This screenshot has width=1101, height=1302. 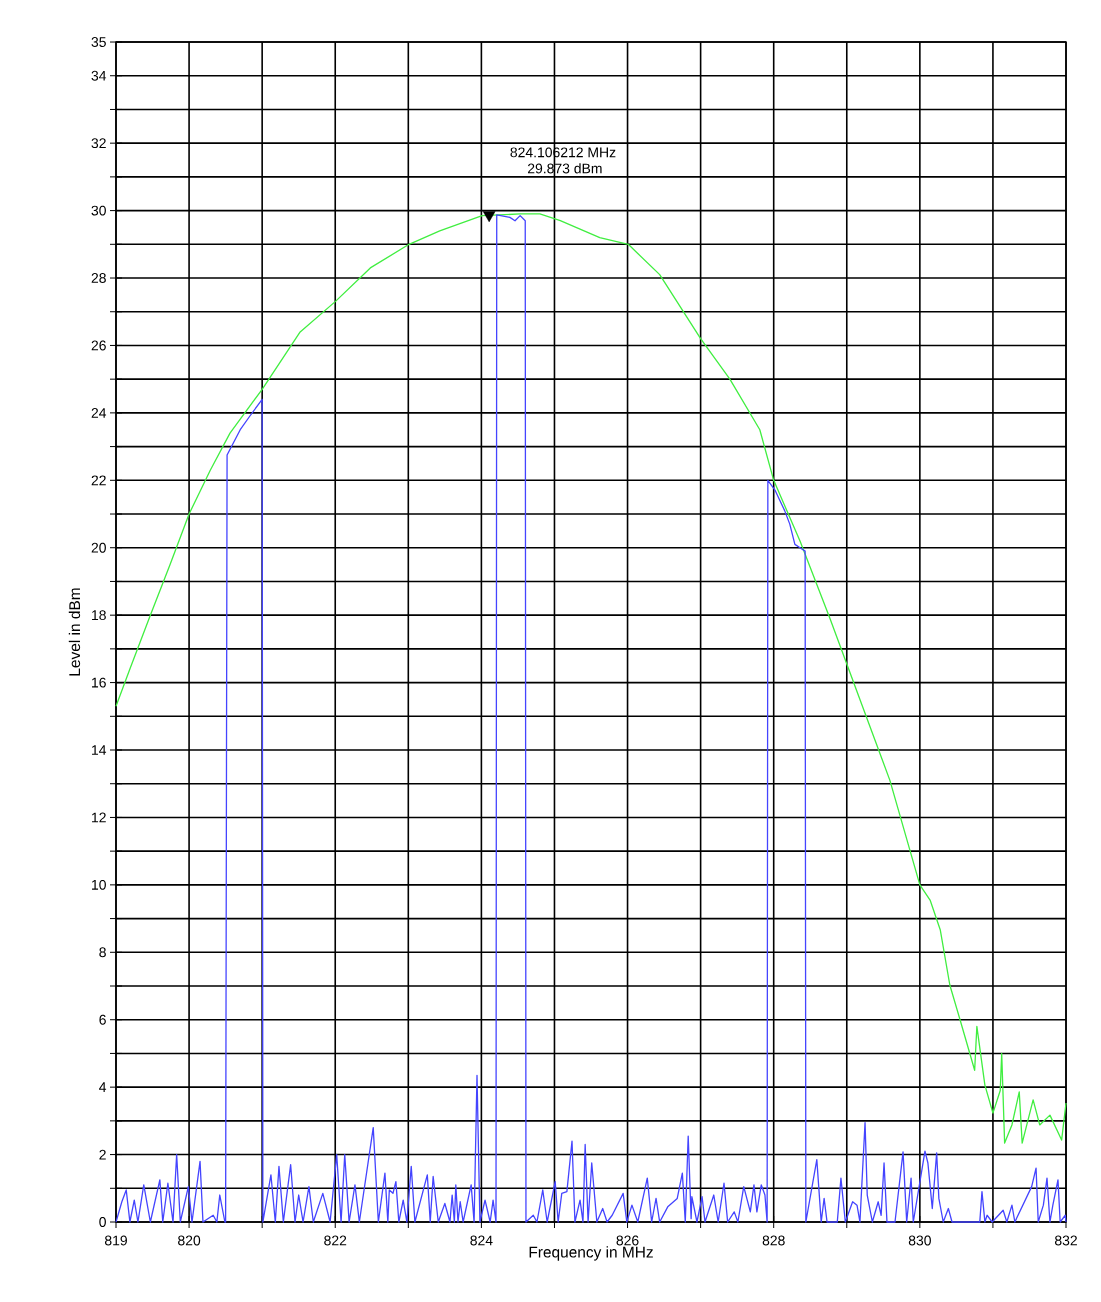 I want to click on y-tick-label: 24, so click(x=99, y=413).